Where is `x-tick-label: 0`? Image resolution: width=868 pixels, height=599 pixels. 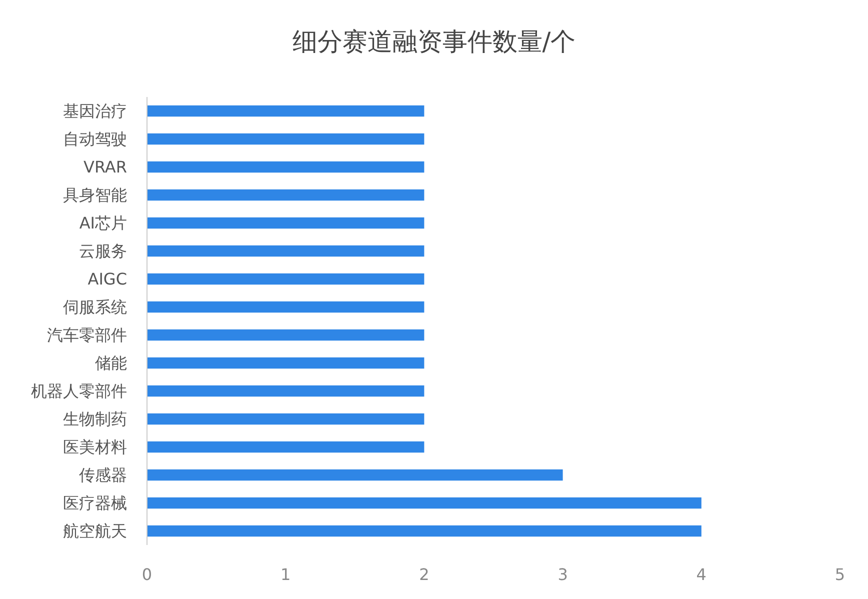 x-tick-label: 0 is located at coordinates (147, 574).